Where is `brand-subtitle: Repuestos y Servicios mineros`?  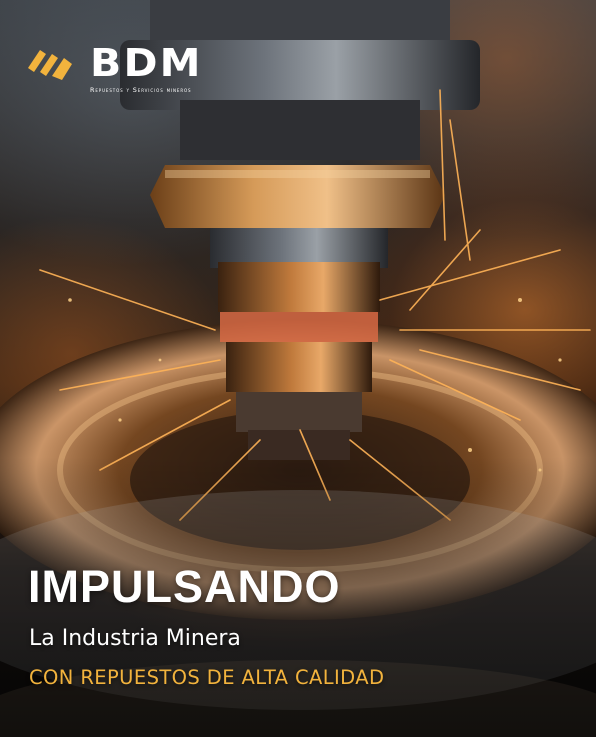 brand-subtitle: Repuestos y Servicios mineros is located at coordinates (141, 90).